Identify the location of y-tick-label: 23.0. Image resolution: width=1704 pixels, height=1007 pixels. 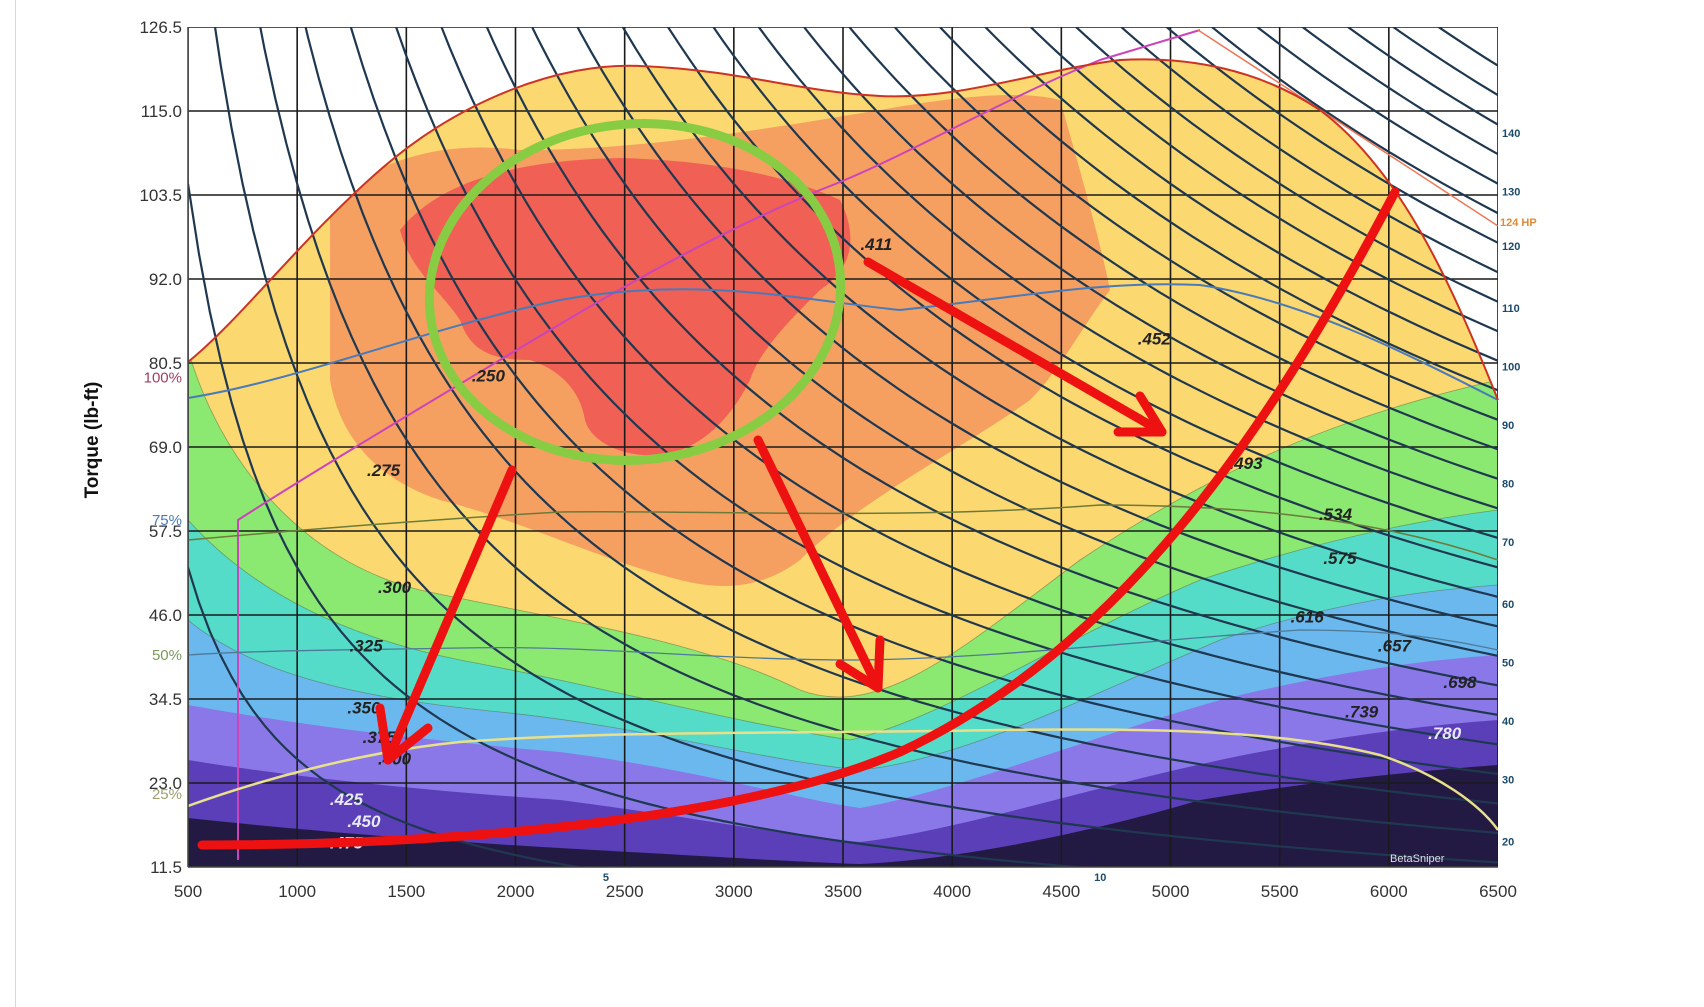
(165, 783).